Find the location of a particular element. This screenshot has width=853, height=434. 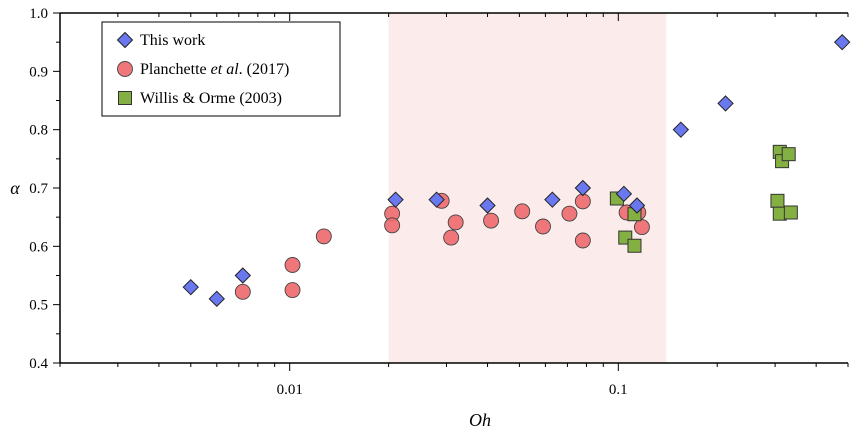

legend-box is located at coordinates (221, 69).